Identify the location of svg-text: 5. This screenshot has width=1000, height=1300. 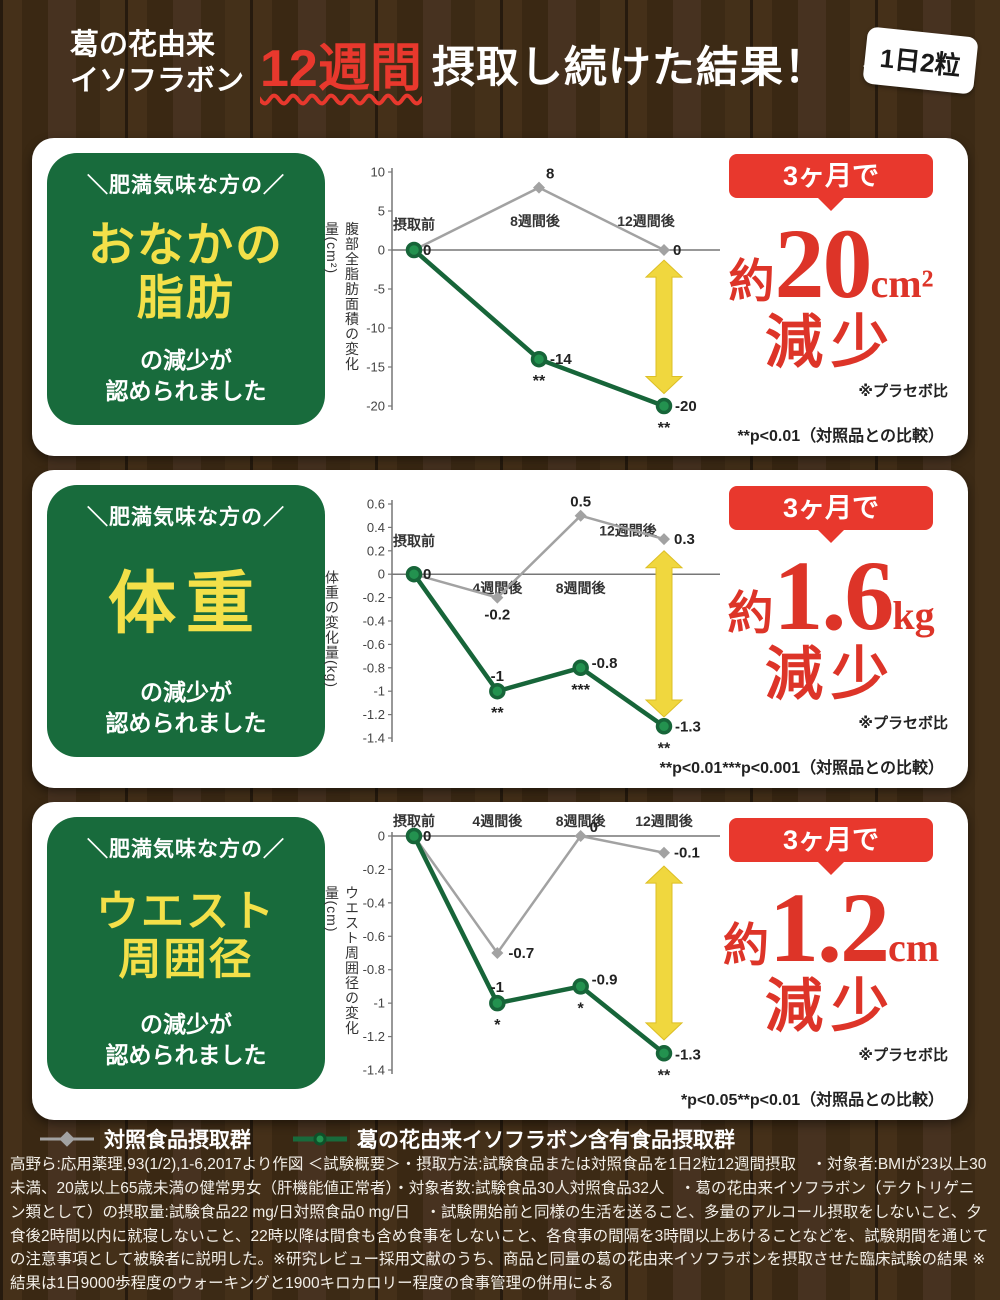
(381, 211).